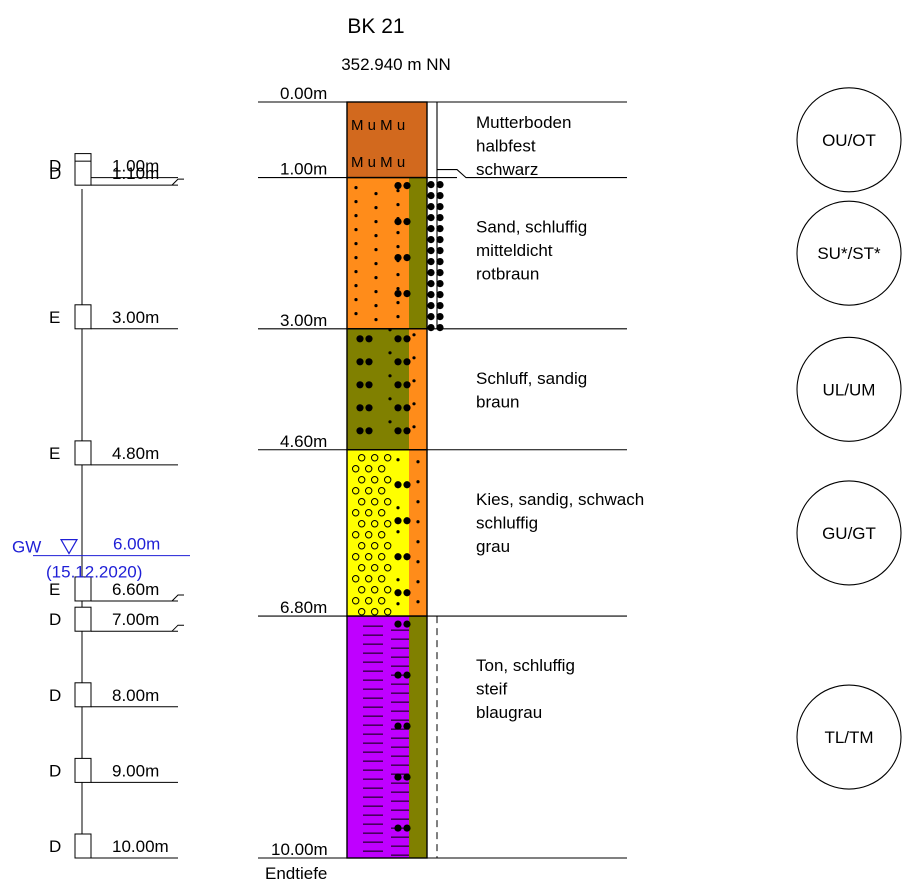 Image resolution: width=914 pixels, height=889 pixels. Describe the element at coordinates (296, 873) in the screenshot. I see `base-note: Endtiefe` at that location.